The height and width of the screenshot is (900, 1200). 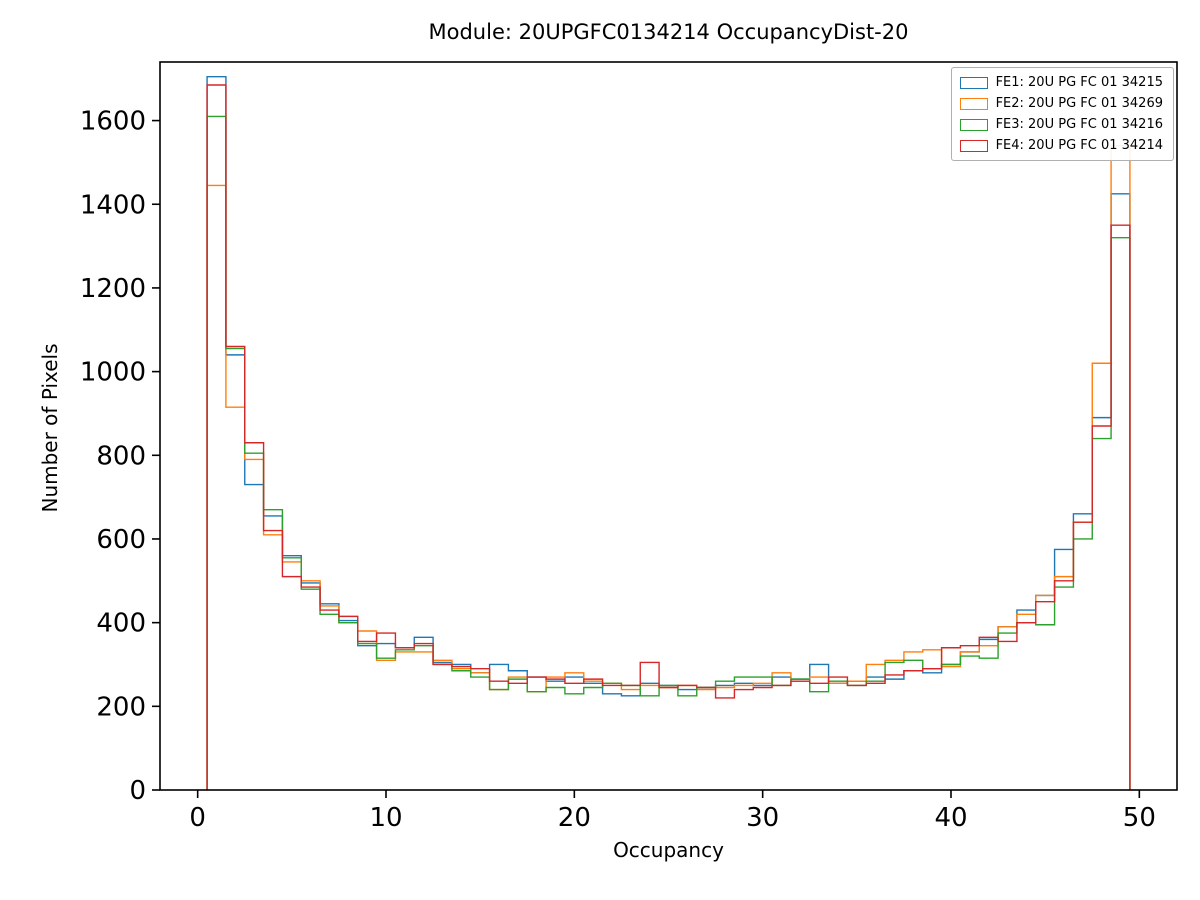 What do you see at coordinates (1139, 818) in the screenshot?
I see `x-tick-label: 50` at bounding box center [1139, 818].